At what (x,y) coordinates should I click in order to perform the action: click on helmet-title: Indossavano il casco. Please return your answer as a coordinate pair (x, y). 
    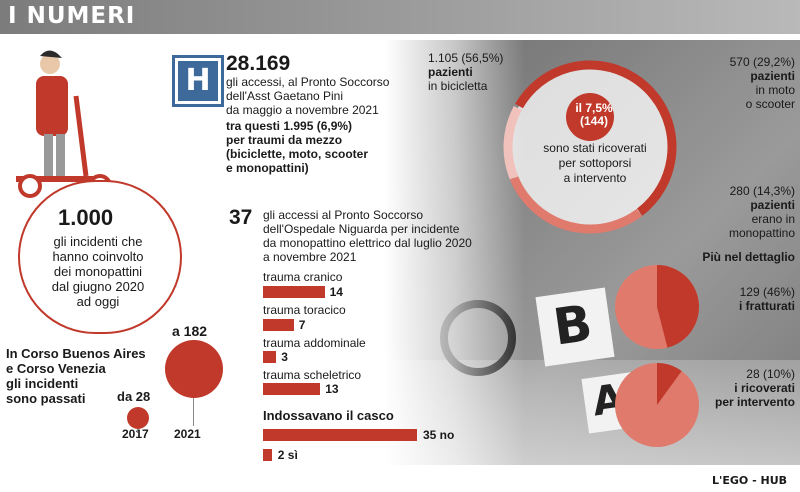
    Looking at the image, I should click on (328, 415).